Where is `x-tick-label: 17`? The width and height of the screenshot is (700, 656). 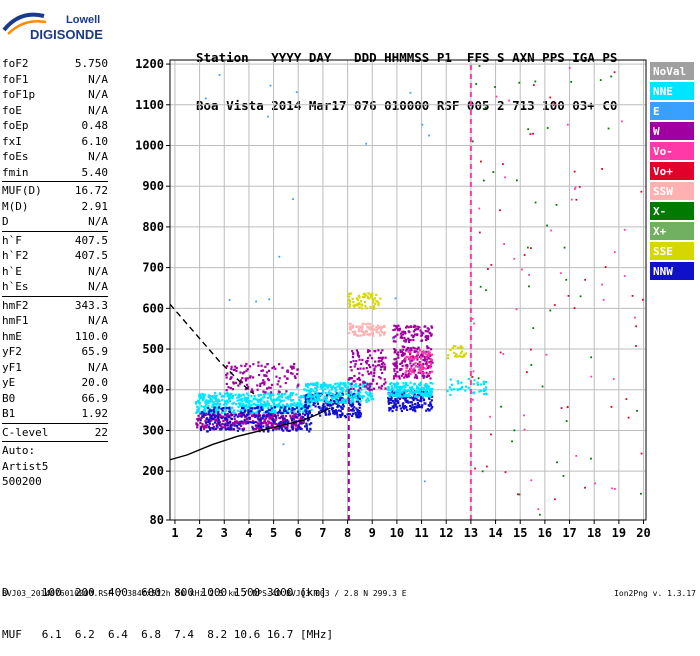 x-tick-label: 17 is located at coordinates (569, 533).